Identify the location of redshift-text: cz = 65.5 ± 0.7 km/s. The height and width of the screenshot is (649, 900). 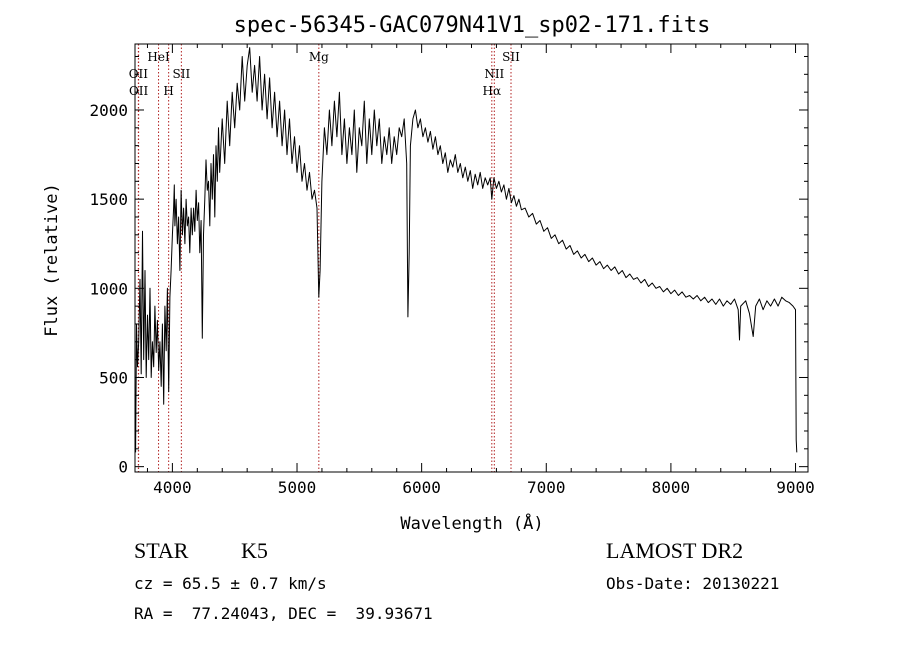
(230, 583).